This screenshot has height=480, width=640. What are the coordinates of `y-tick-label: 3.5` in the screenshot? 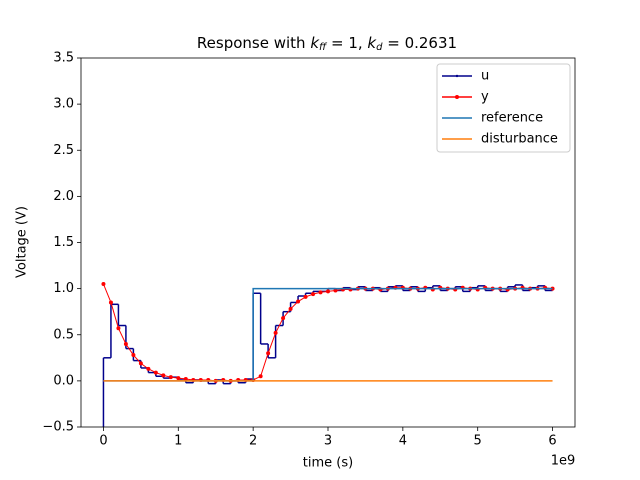 It's located at (63, 58).